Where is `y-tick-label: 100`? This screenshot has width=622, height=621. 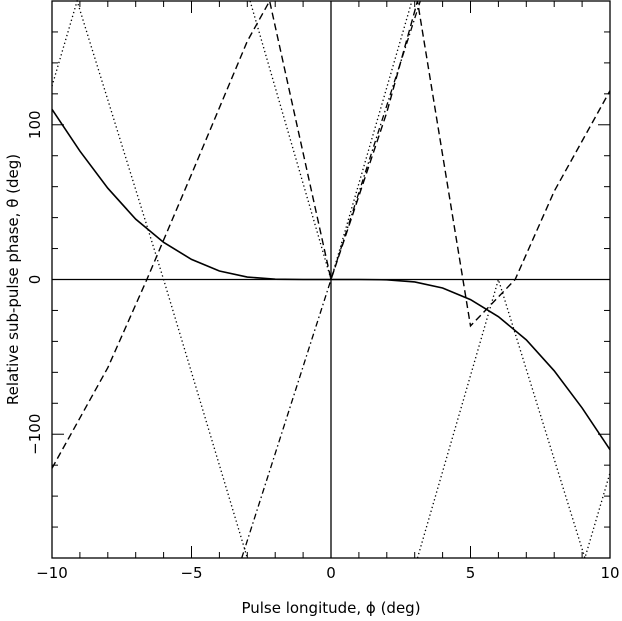
y-tick-label: 100 is located at coordinates (35, 124).